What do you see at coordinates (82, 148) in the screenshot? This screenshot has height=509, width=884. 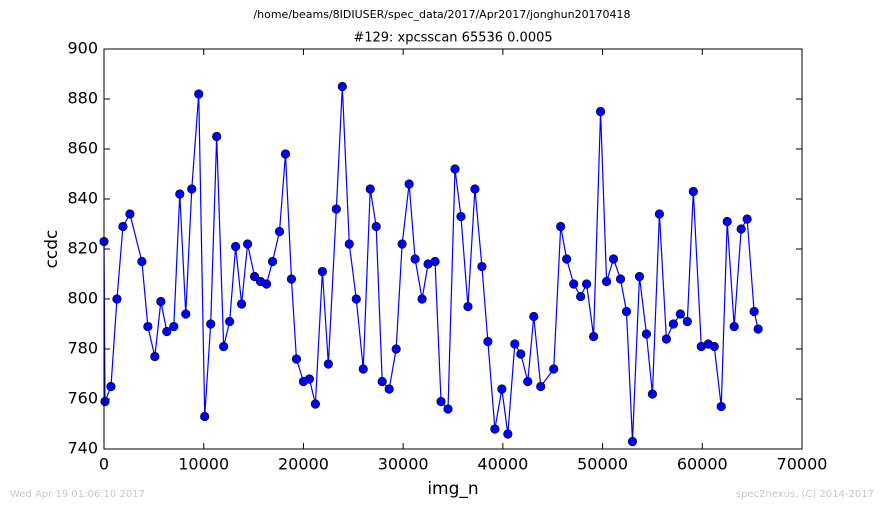 I see `y-tick-label: 860` at bounding box center [82, 148].